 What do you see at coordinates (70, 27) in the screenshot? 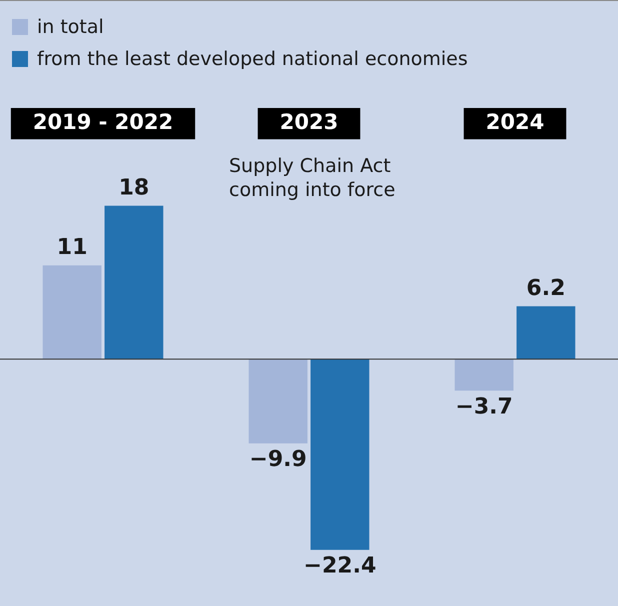
I see `legend-label: in total` at bounding box center [70, 27].